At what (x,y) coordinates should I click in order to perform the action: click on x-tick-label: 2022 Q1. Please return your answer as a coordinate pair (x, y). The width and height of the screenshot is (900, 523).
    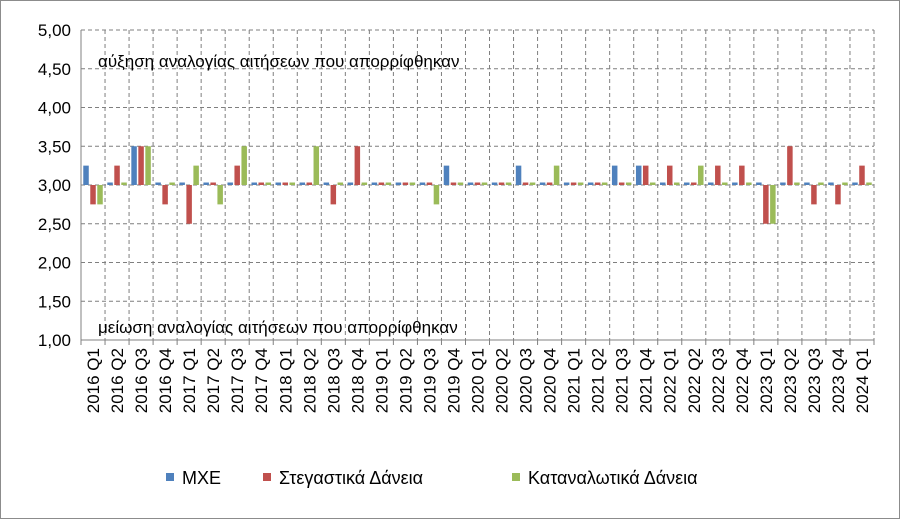
    Looking at the image, I should click on (670, 380).